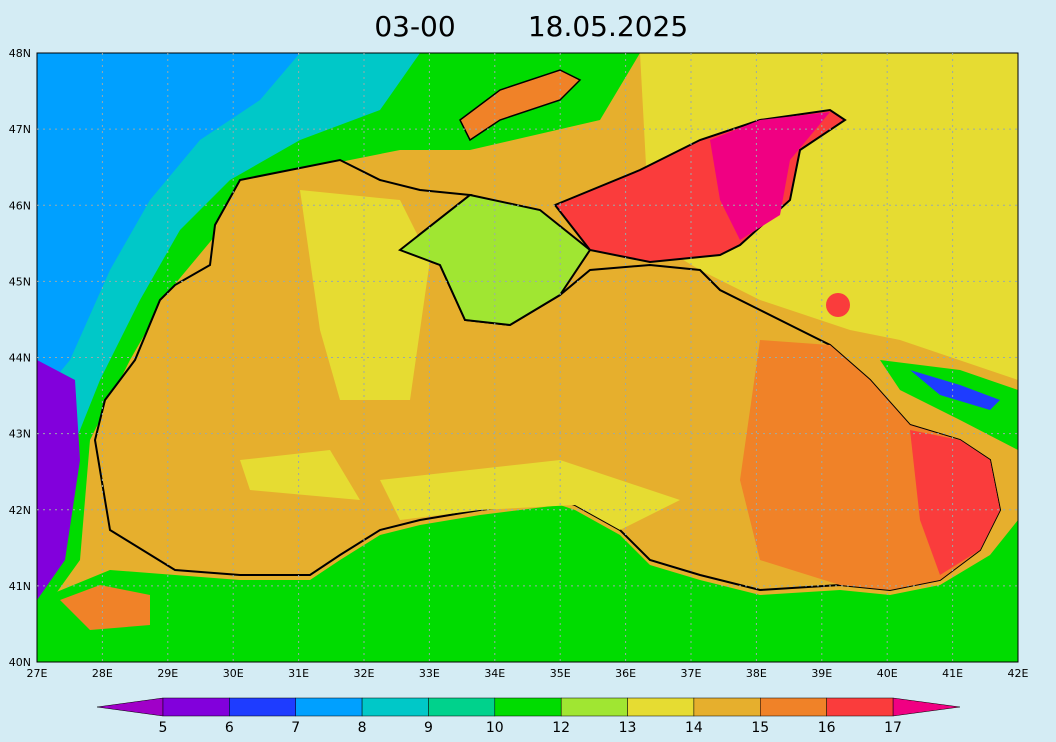 The width and height of the screenshot is (1056, 742). Describe the element at coordinates (926, 707) in the screenshot. I see `colorbar-above` at that location.